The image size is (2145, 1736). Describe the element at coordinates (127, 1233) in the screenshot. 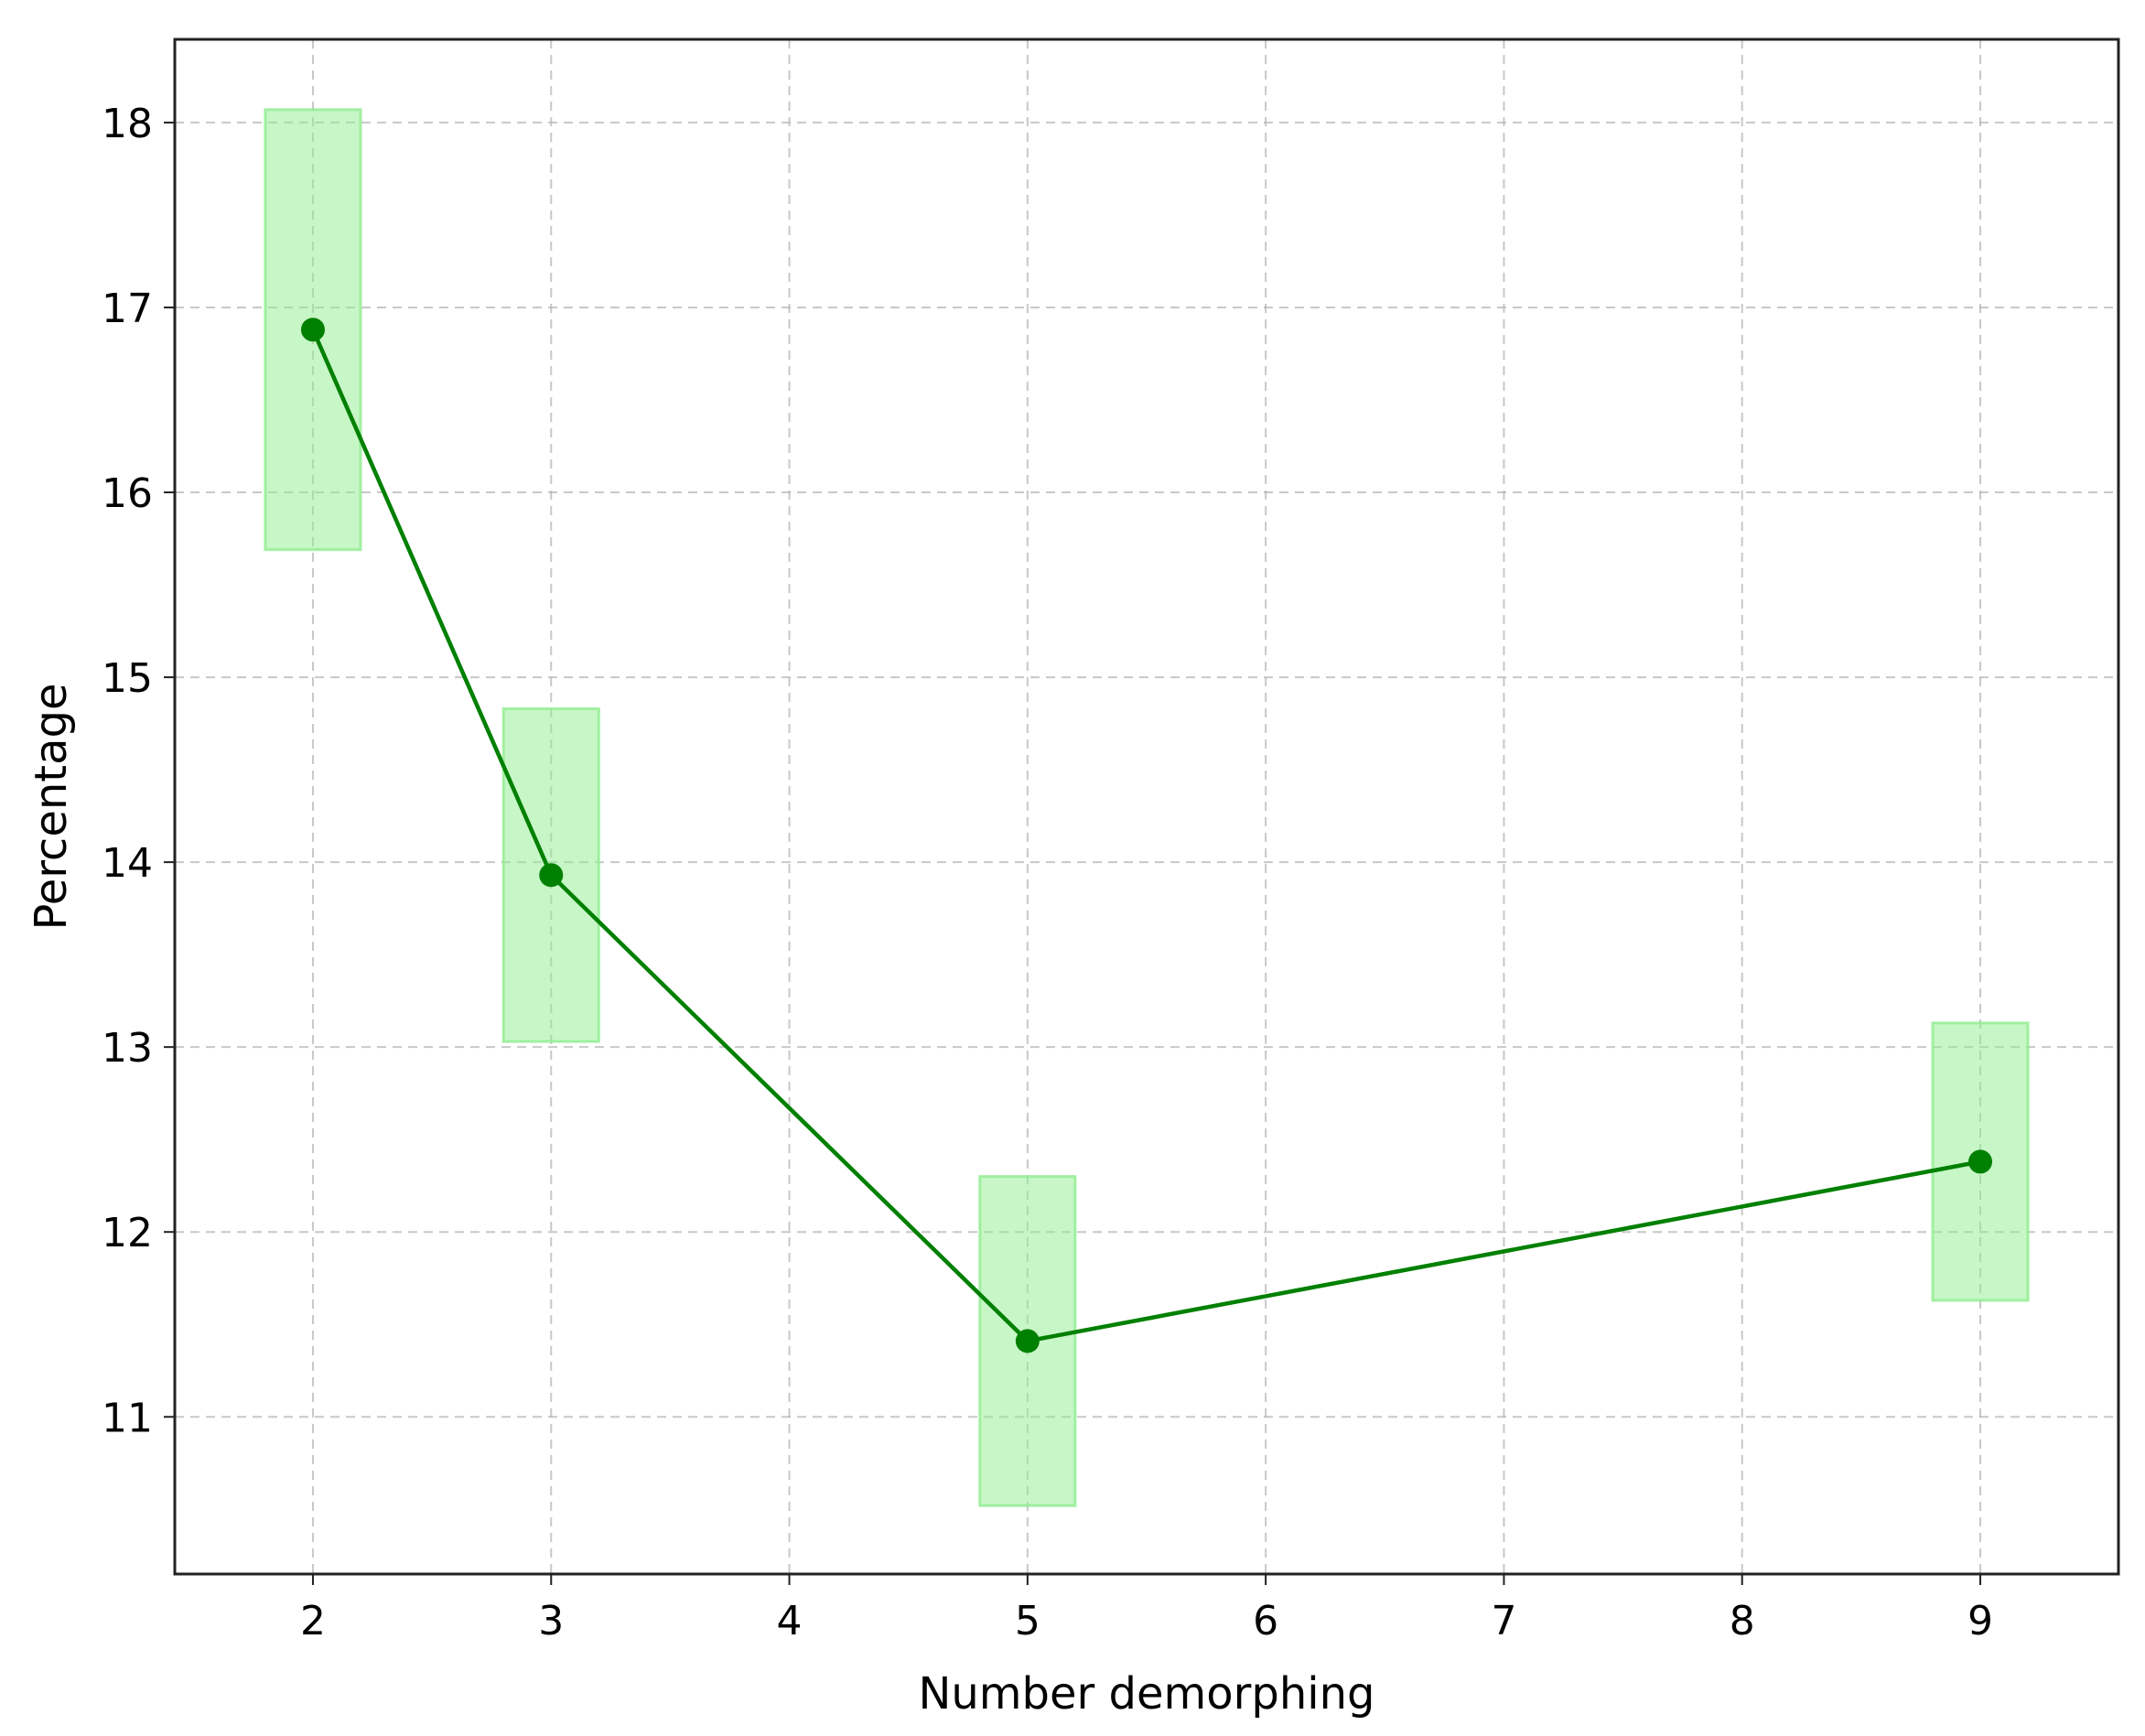

I see `y-tick-label: 12` at that location.